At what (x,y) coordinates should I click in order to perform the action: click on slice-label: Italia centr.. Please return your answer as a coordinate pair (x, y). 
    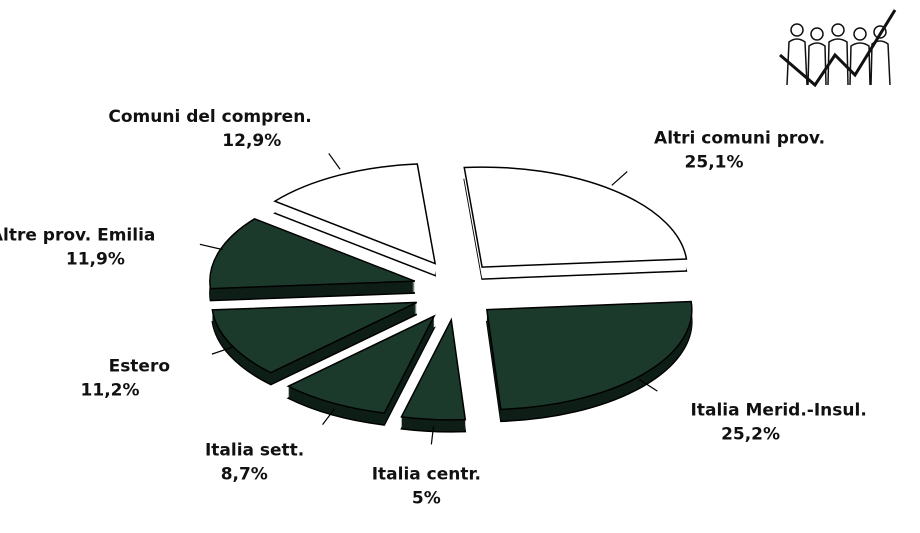
    Looking at the image, I should click on (426, 474).